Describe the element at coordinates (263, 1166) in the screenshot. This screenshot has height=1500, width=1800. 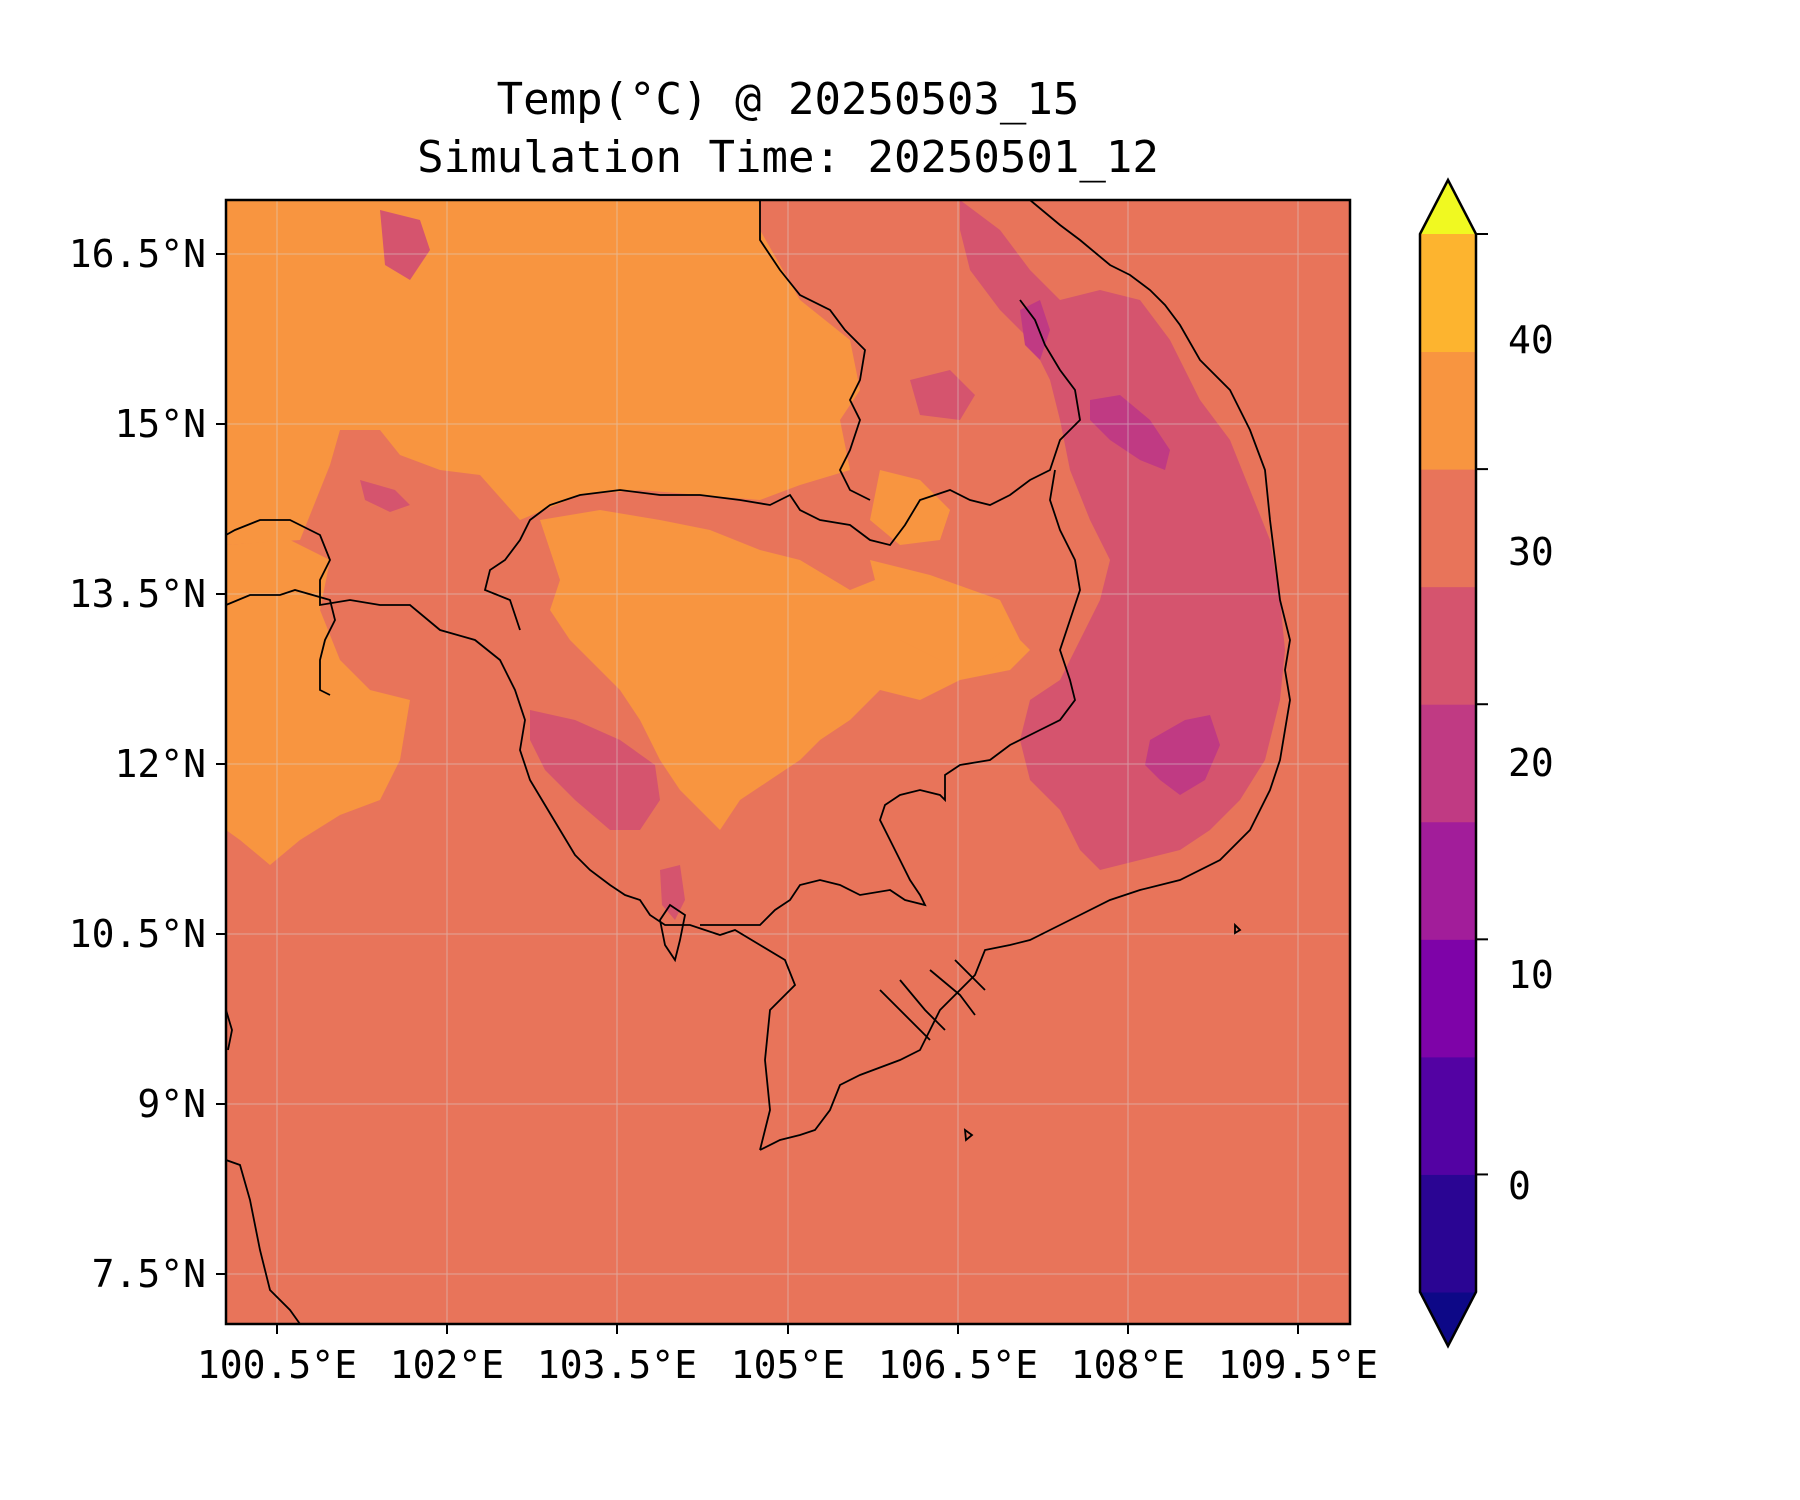
I see `peninsula-coastline` at that location.